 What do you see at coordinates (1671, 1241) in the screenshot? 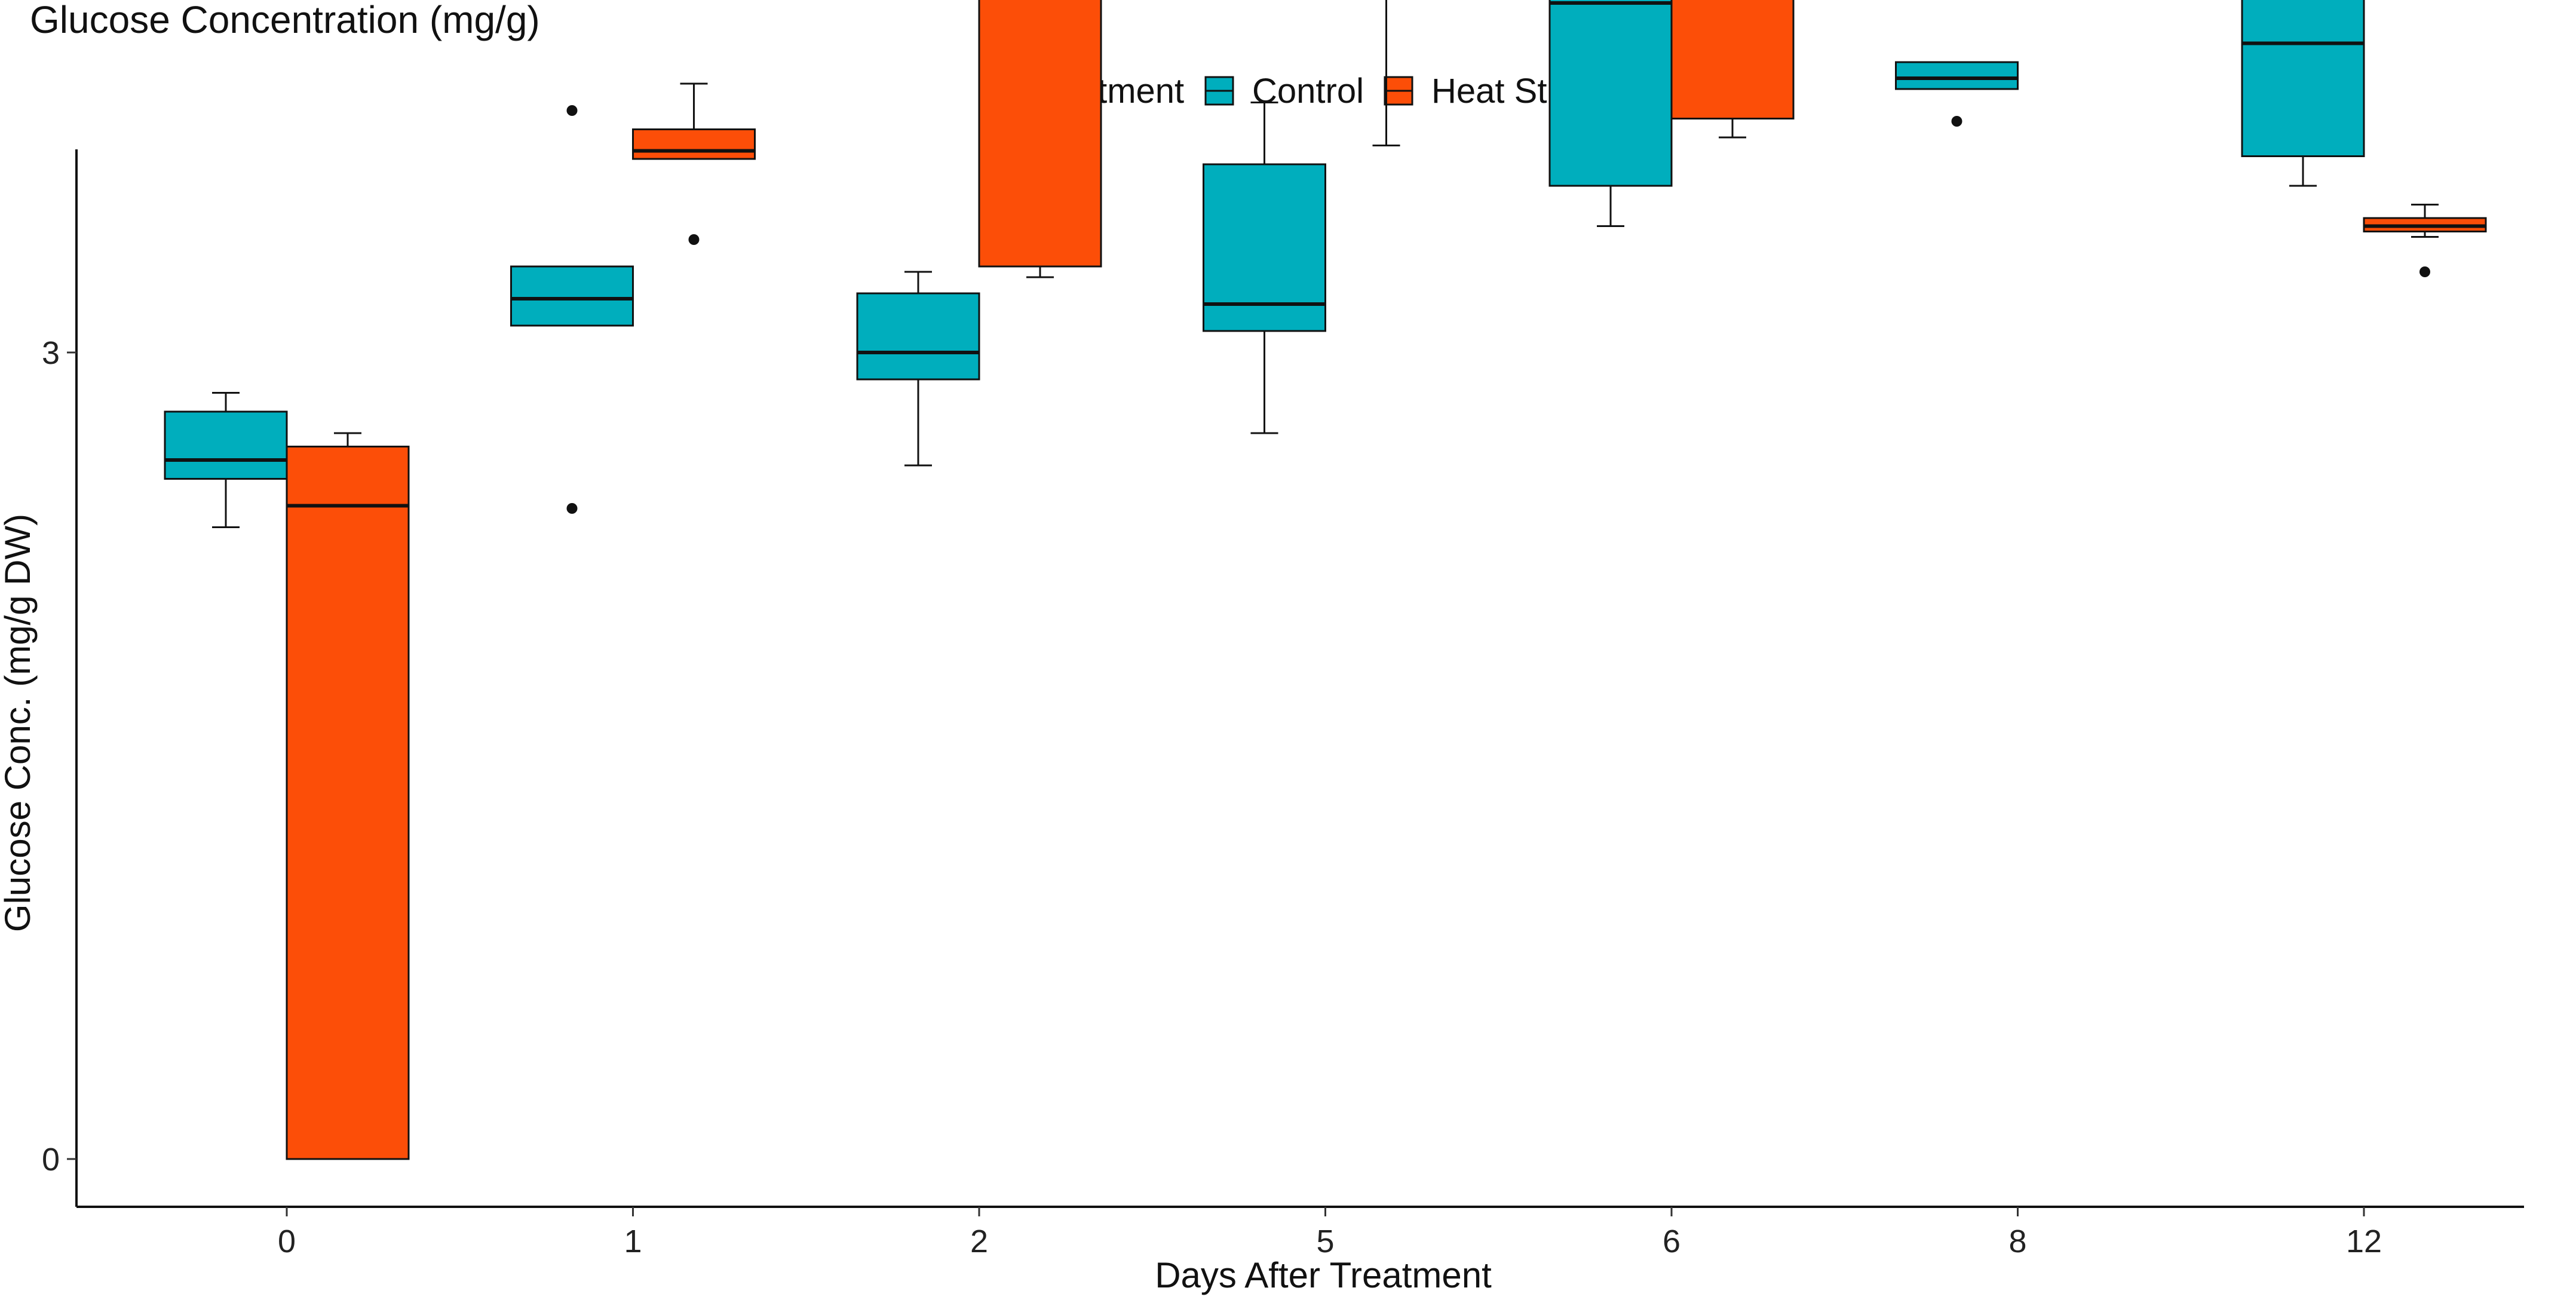
I see `x-tick-label-6: 6` at bounding box center [1671, 1241].